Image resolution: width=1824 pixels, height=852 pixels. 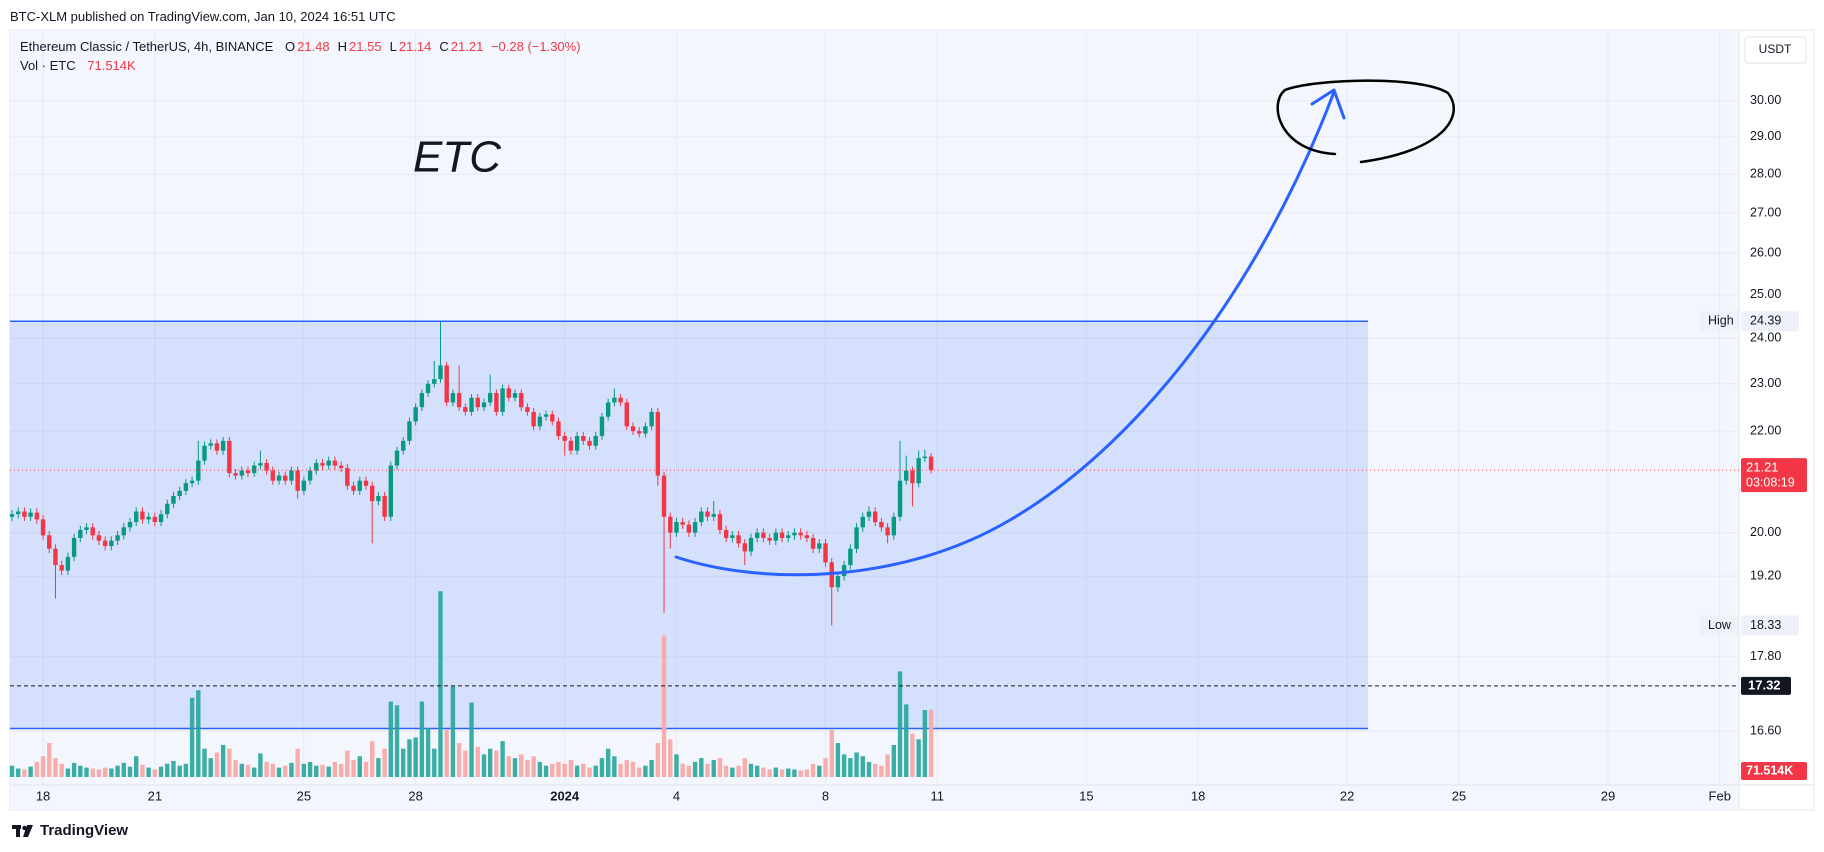 I want to click on y-tick-label: 25.00, so click(x=1765, y=294).